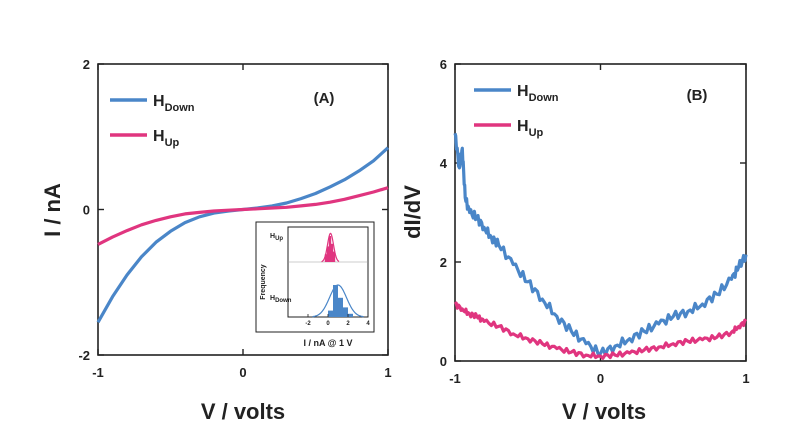 The image size is (788, 436). I want to click on inset-outer-frame, so click(315, 277).